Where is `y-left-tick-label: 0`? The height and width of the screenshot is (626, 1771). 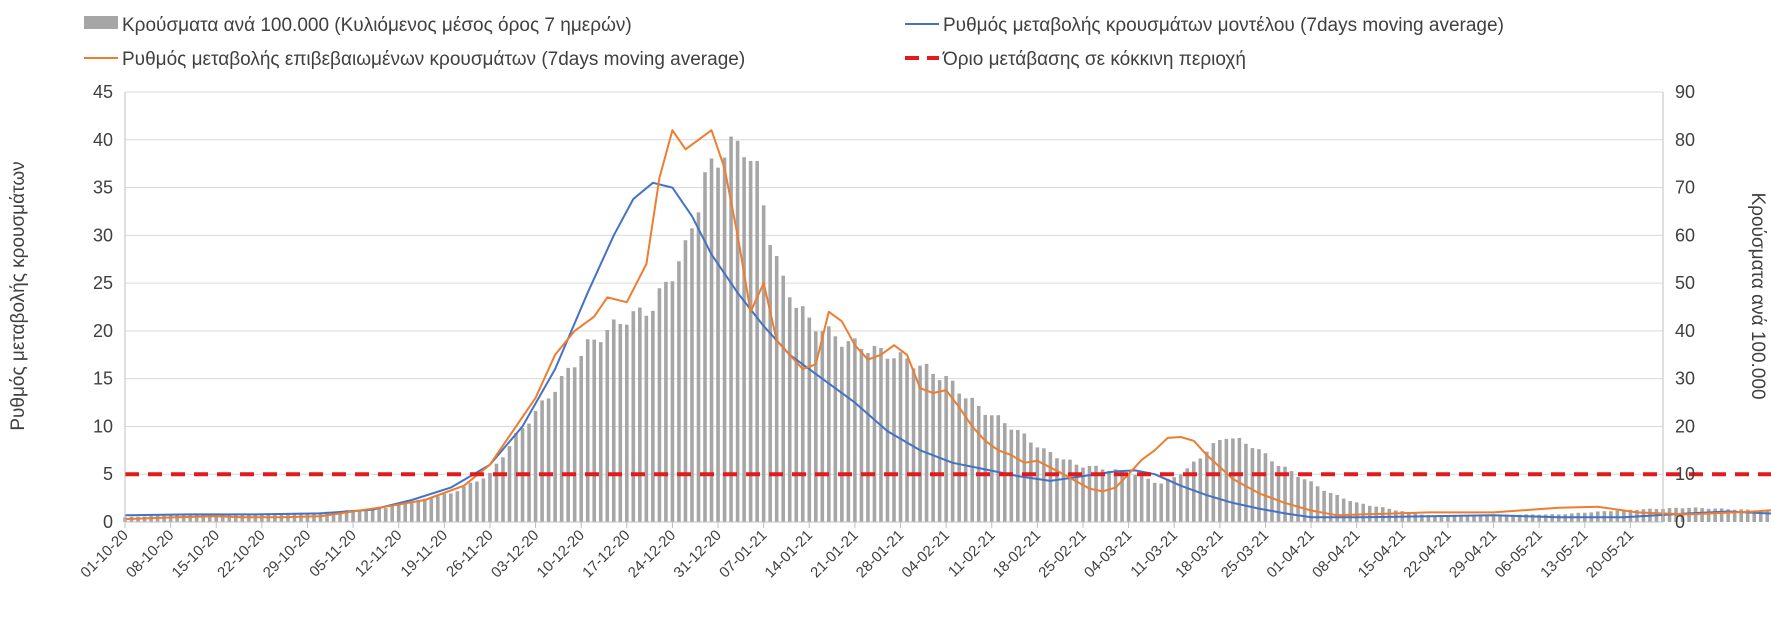 y-left-tick-label: 0 is located at coordinates (108, 522).